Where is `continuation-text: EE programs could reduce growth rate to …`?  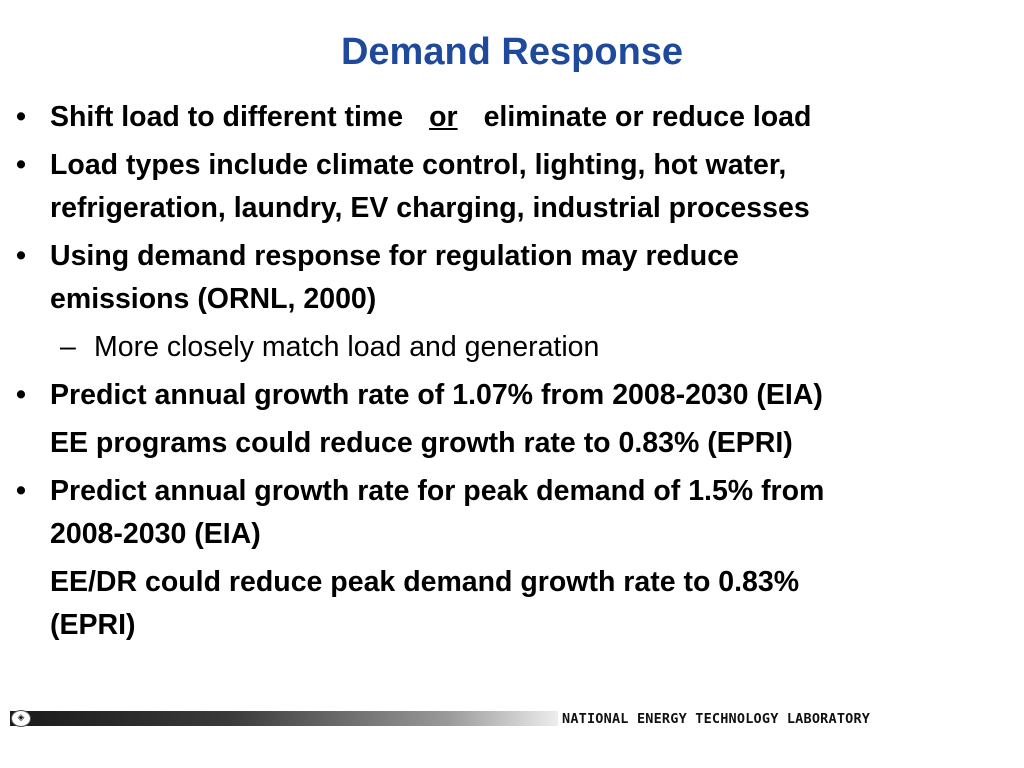 continuation-text: EE programs could reduce growth rate to … is located at coordinates (421, 443).